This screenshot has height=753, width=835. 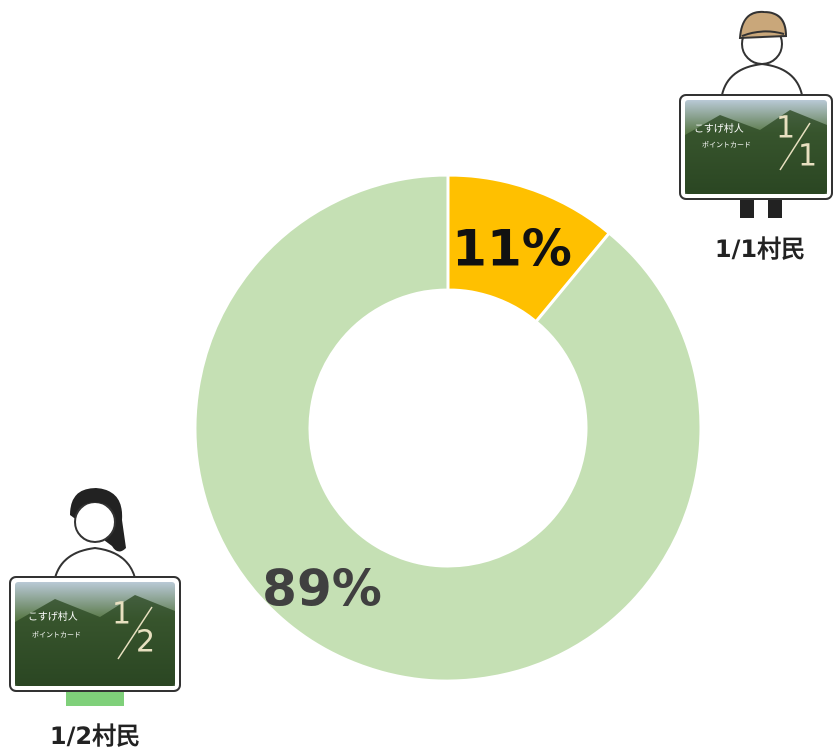 What do you see at coordinates (95, 736) in the screenshot?
I see `category-label: 1/2村民` at bounding box center [95, 736].